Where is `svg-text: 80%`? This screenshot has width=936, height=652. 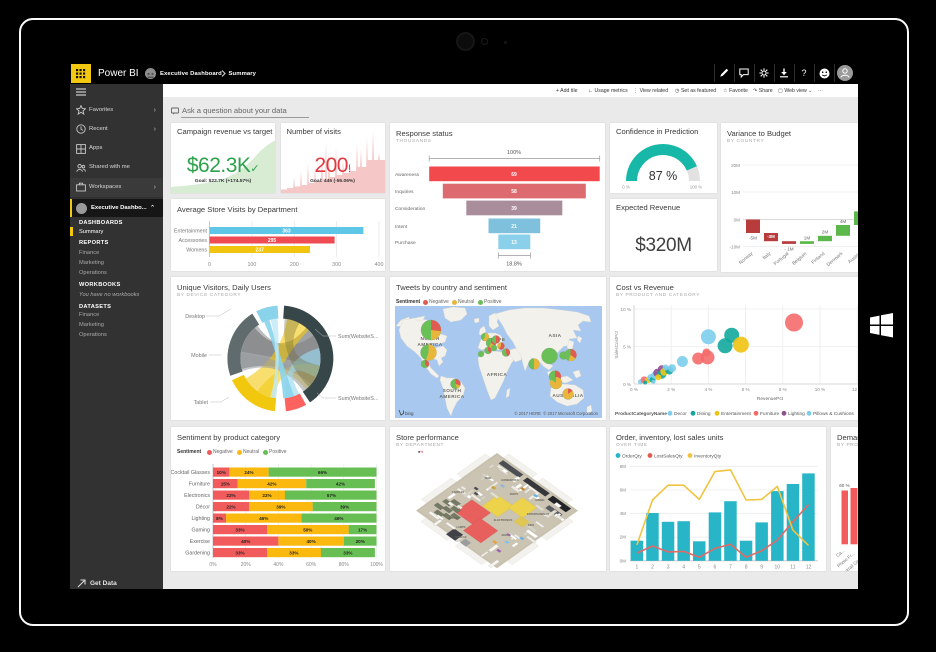 svg-text: 80% is located at coordinates (344, 565).